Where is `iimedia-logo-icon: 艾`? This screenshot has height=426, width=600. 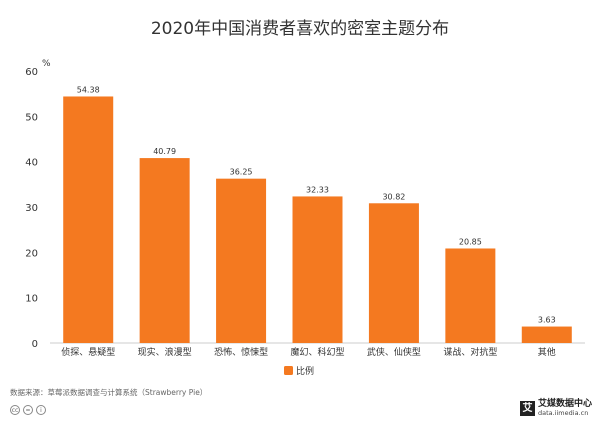
iimedia-logo-icon: 艾 is located at coordinates (527, 408).